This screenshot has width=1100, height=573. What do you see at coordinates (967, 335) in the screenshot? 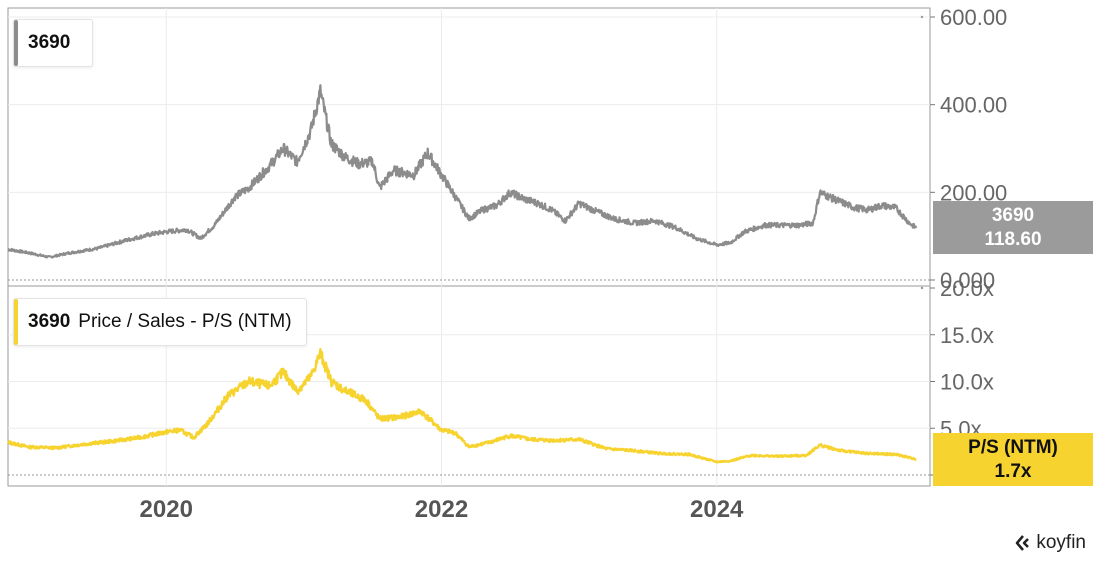
I see `ps-y-tick-label: 15.0x` at bounding box center [967, 335].